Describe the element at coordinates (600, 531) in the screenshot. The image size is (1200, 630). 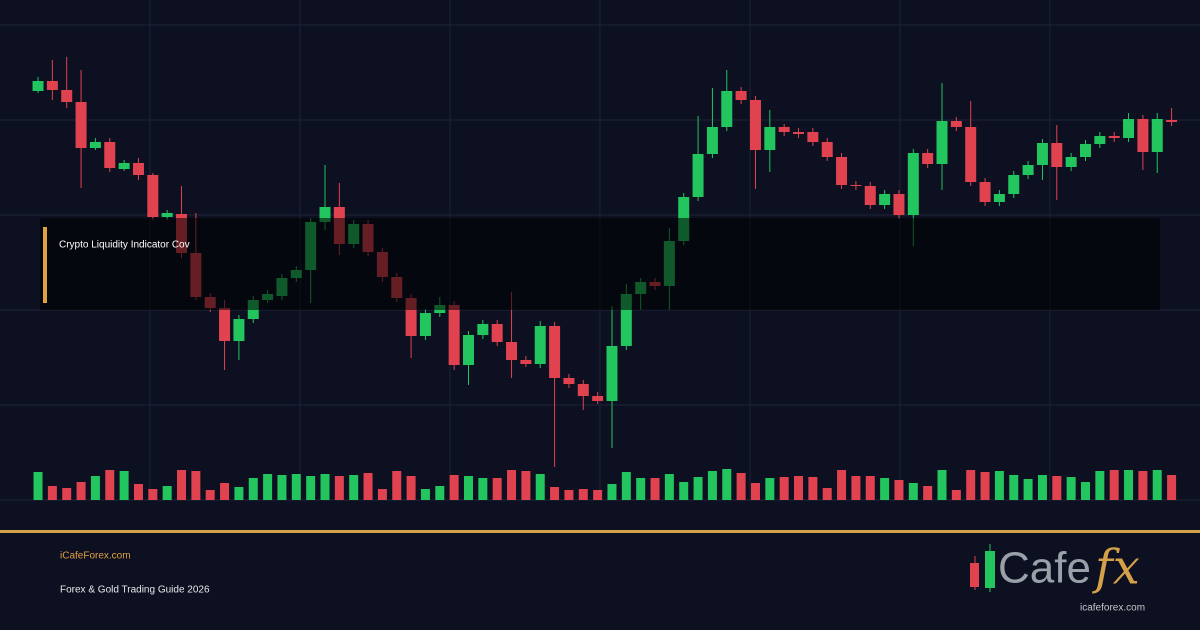
I see `divider` at that location.